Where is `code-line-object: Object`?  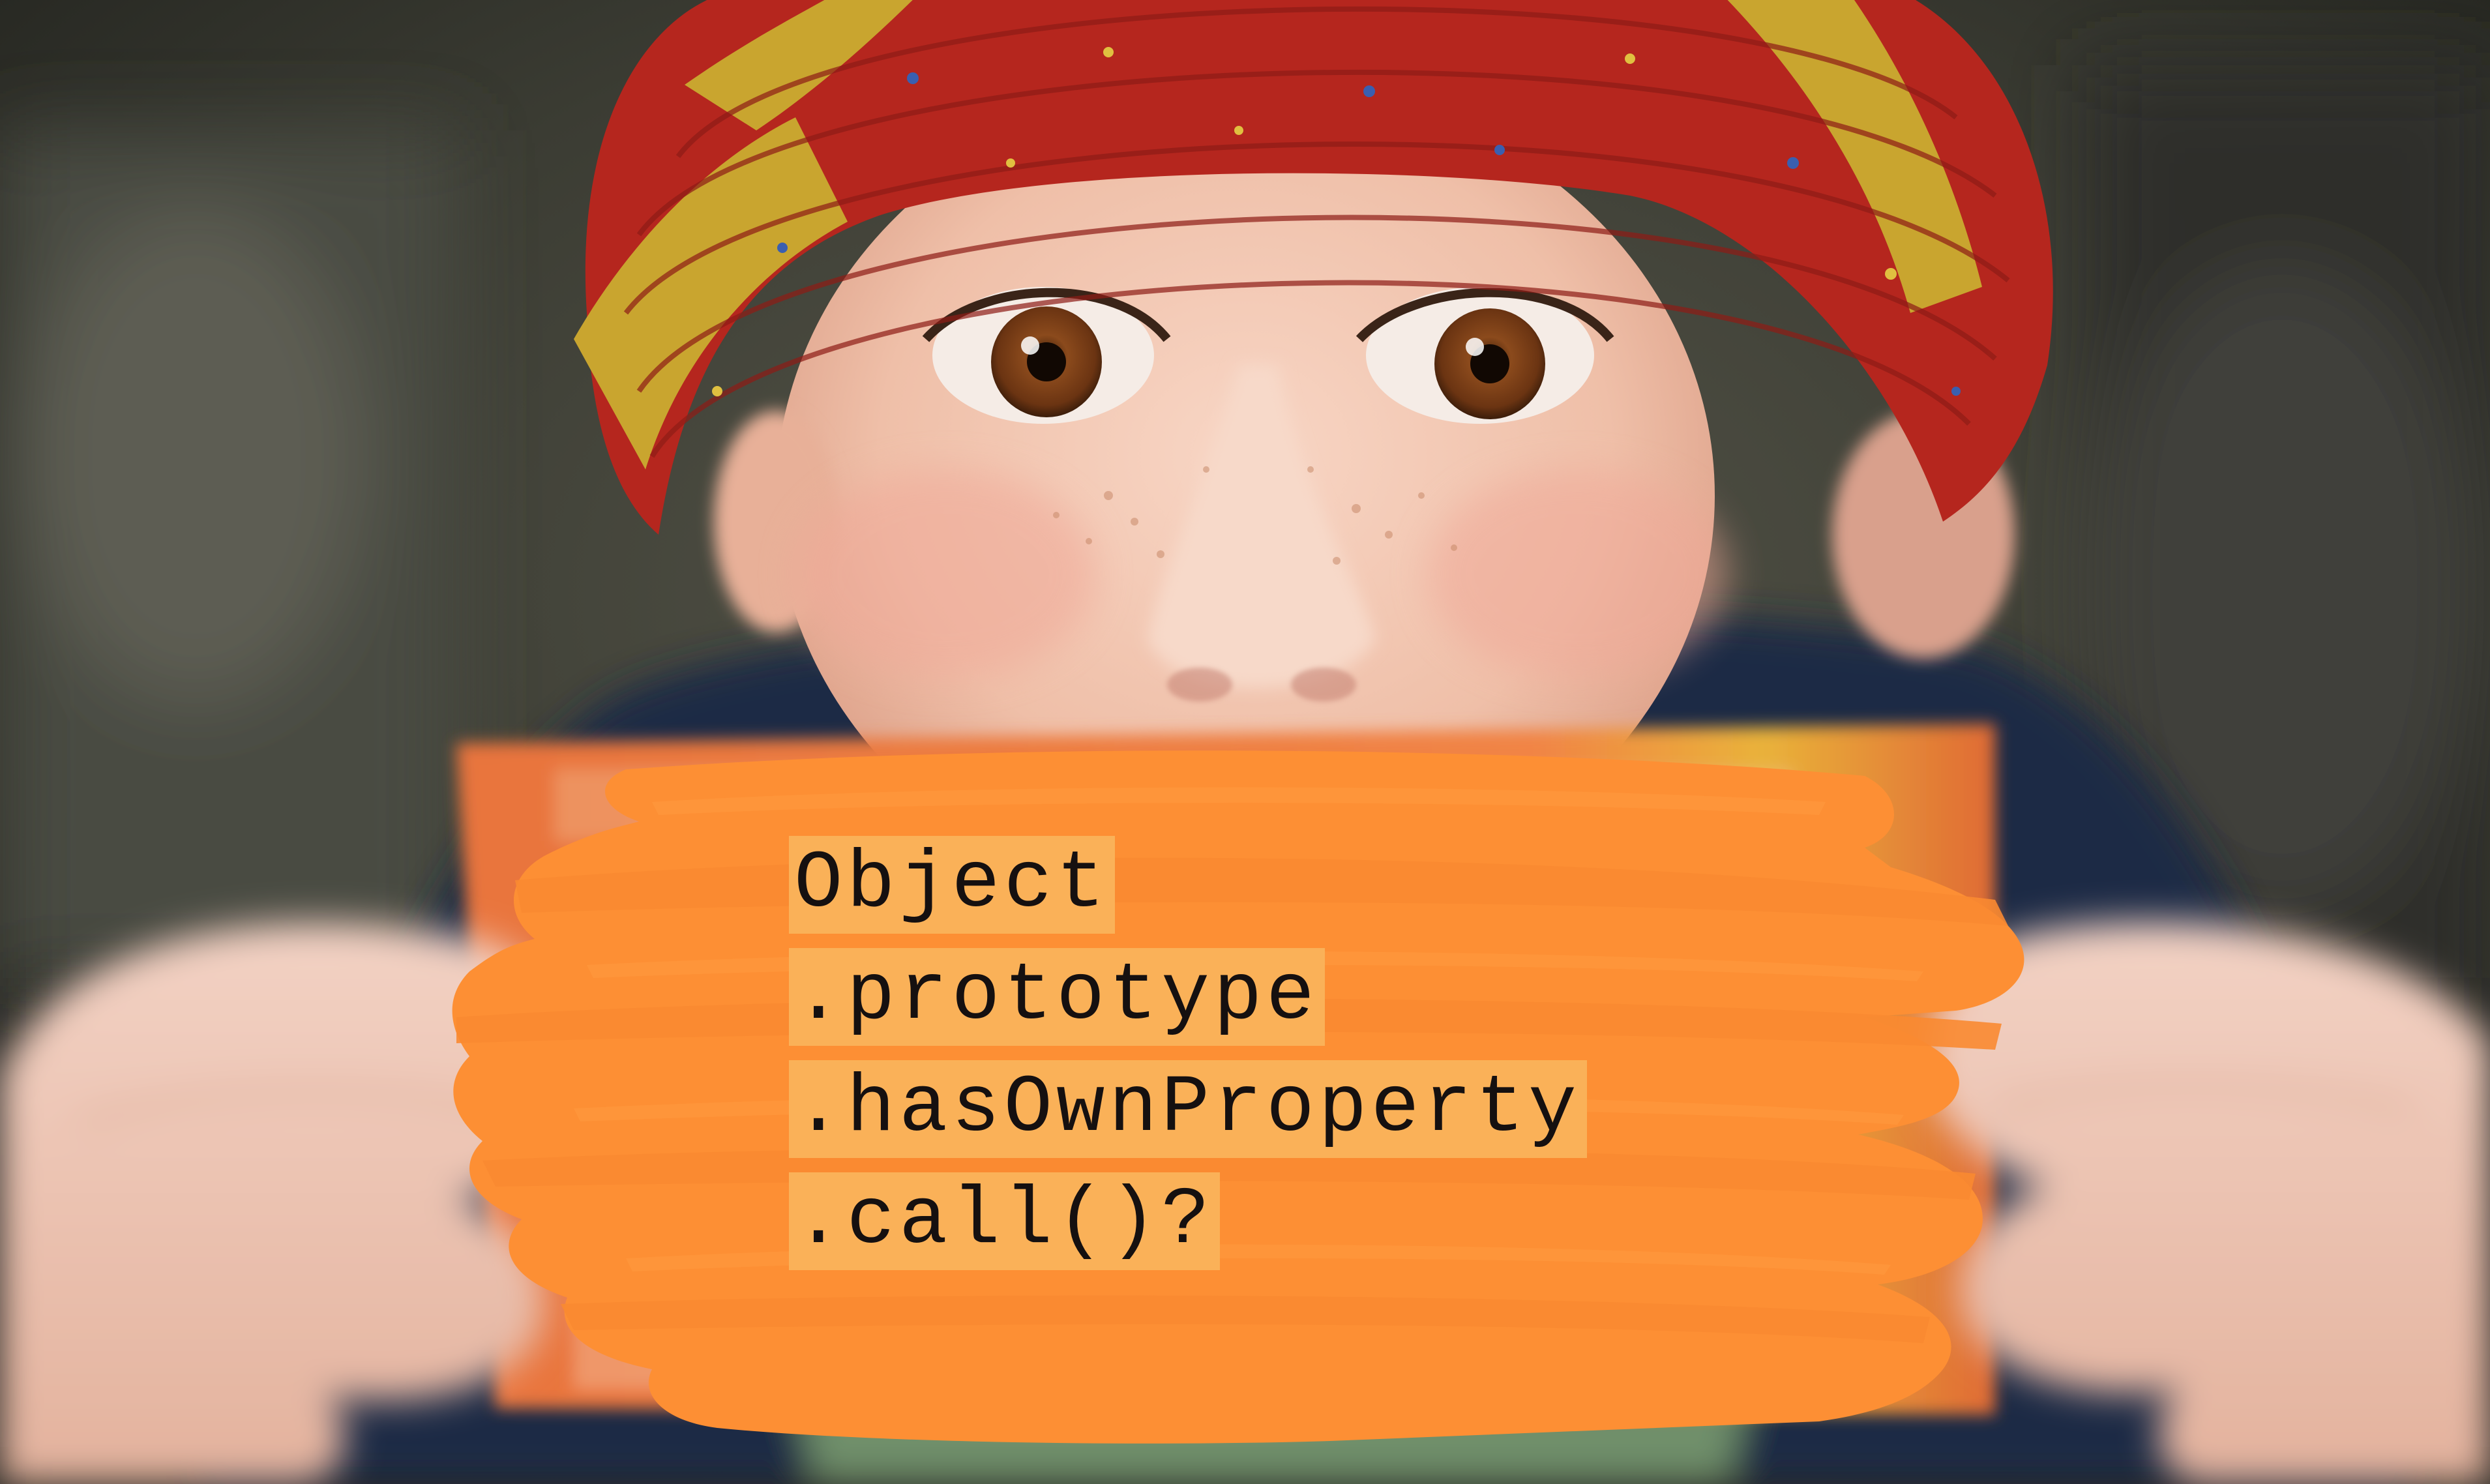 code-line-object: Object is located at coordinates (952, 885).